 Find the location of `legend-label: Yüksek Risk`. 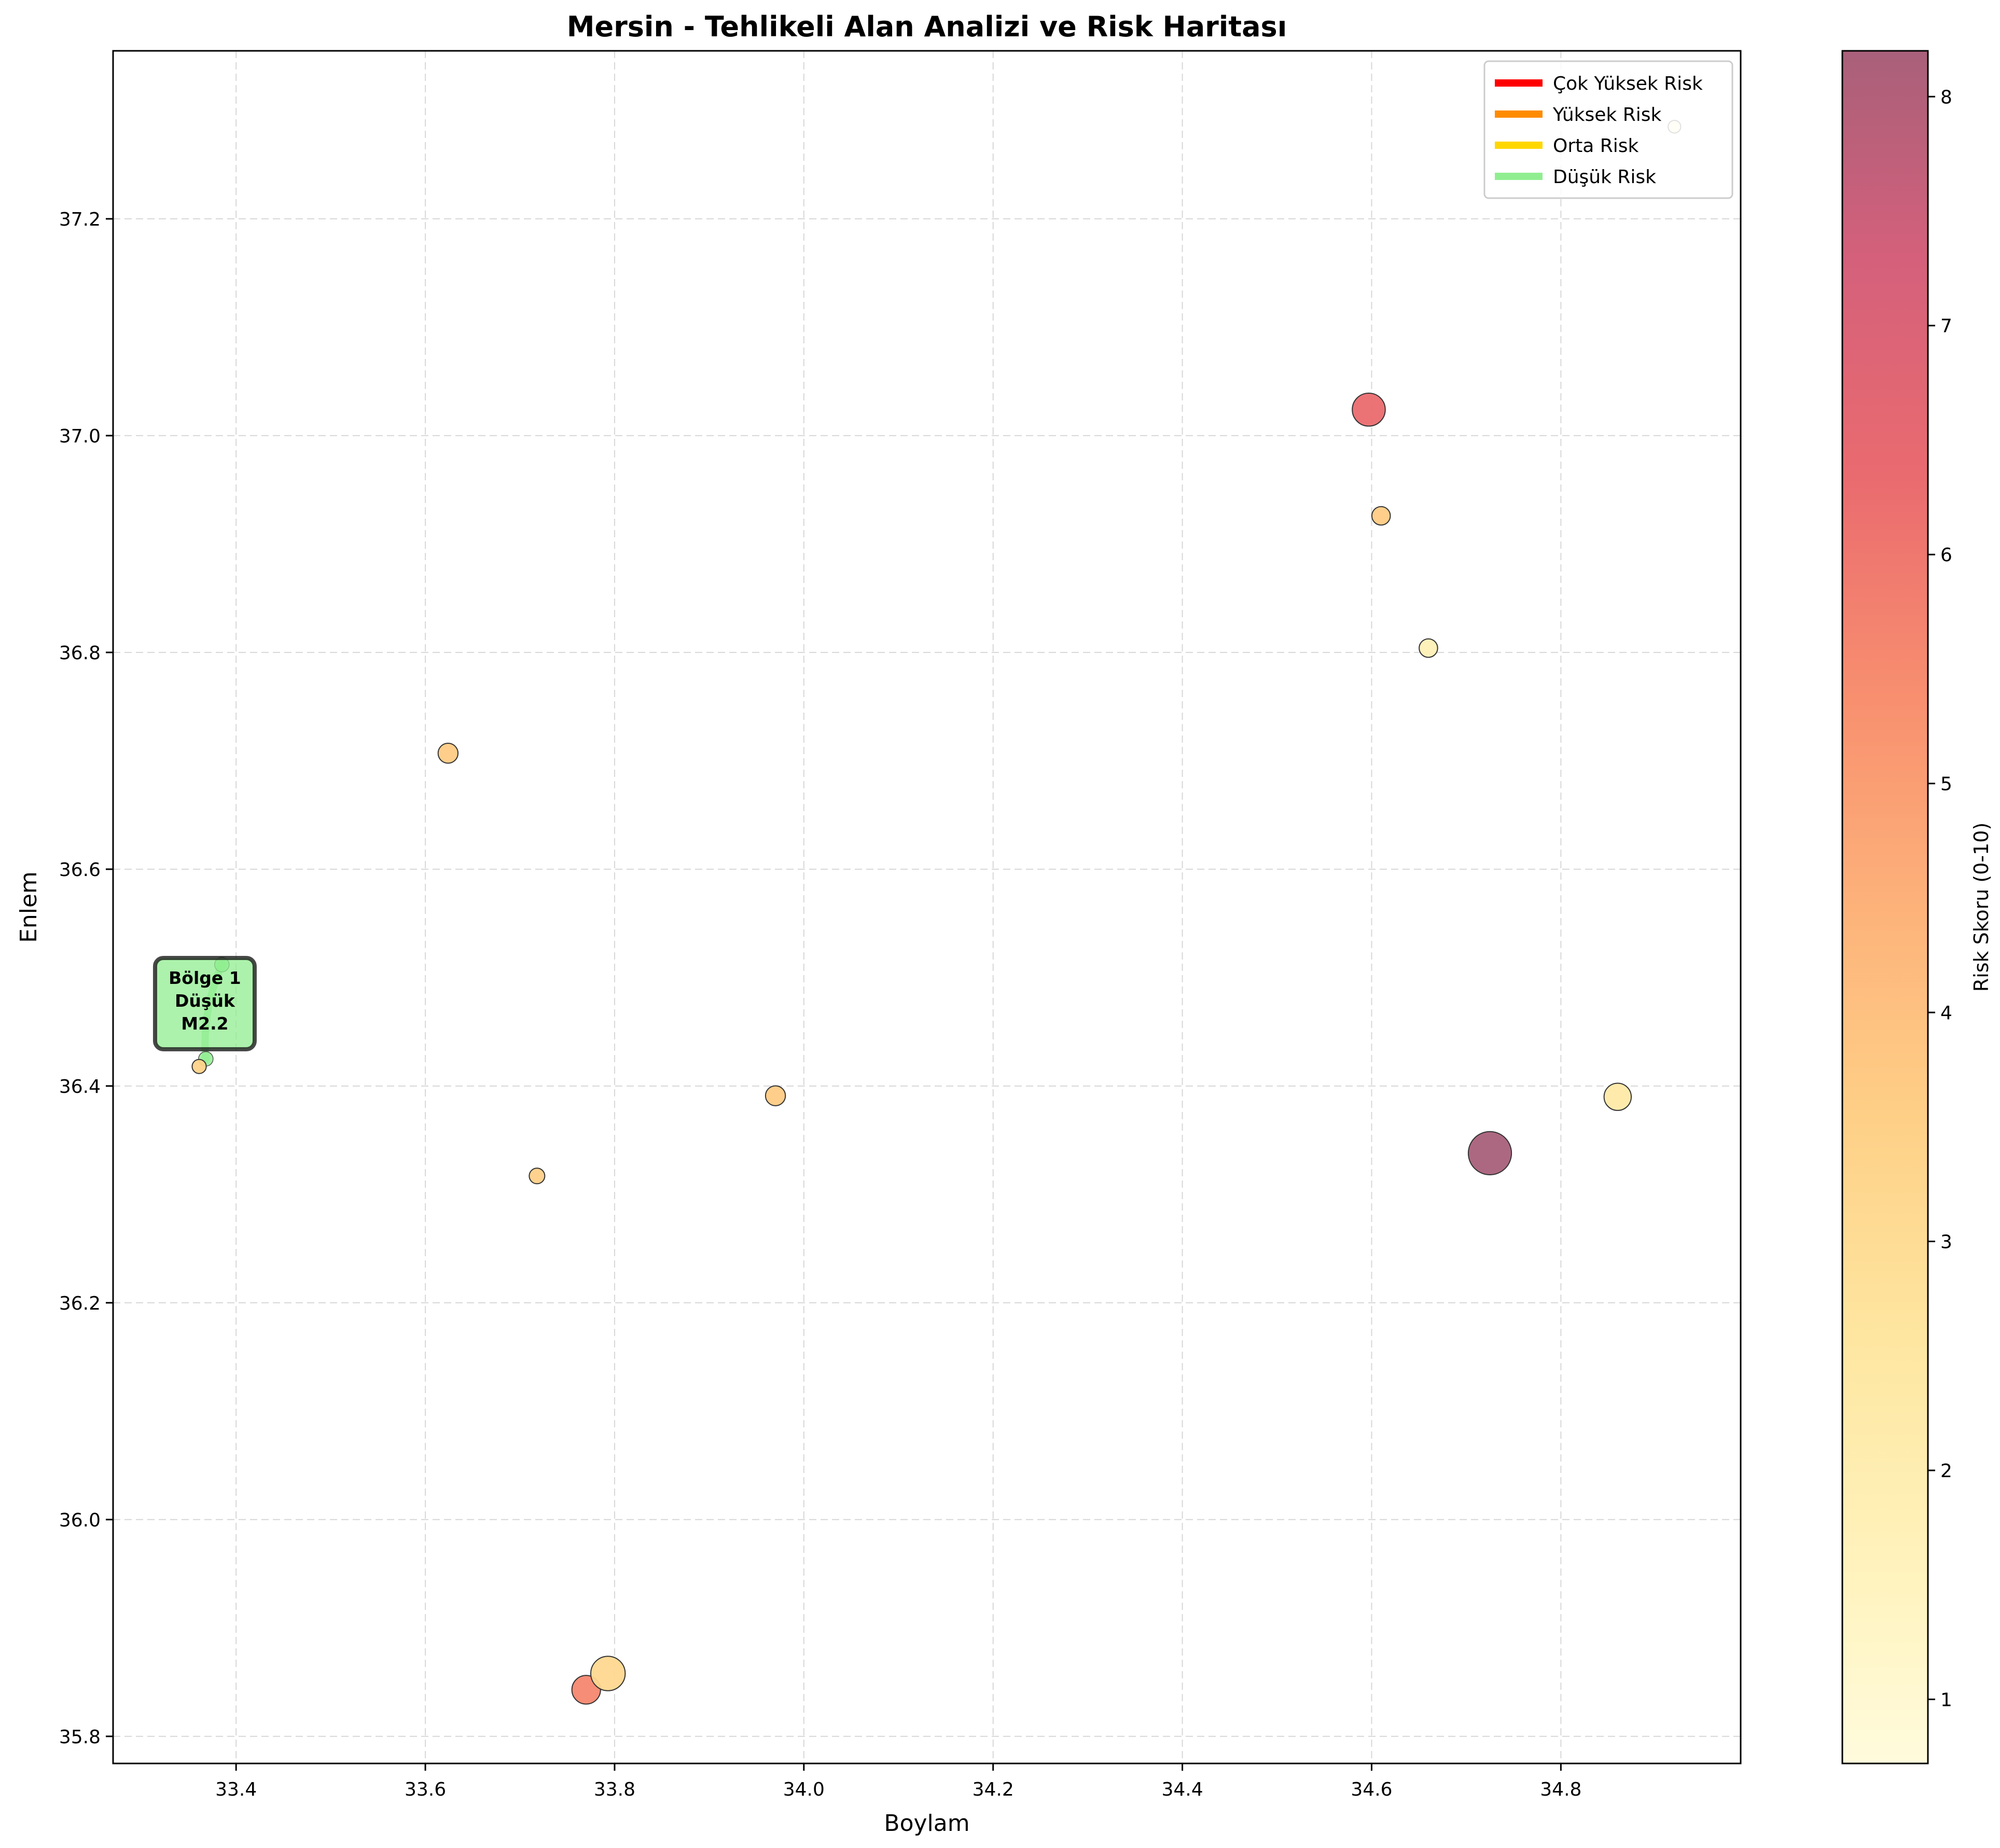

legend-label: Yüksek Risk is located at coordinates (1606, 115).